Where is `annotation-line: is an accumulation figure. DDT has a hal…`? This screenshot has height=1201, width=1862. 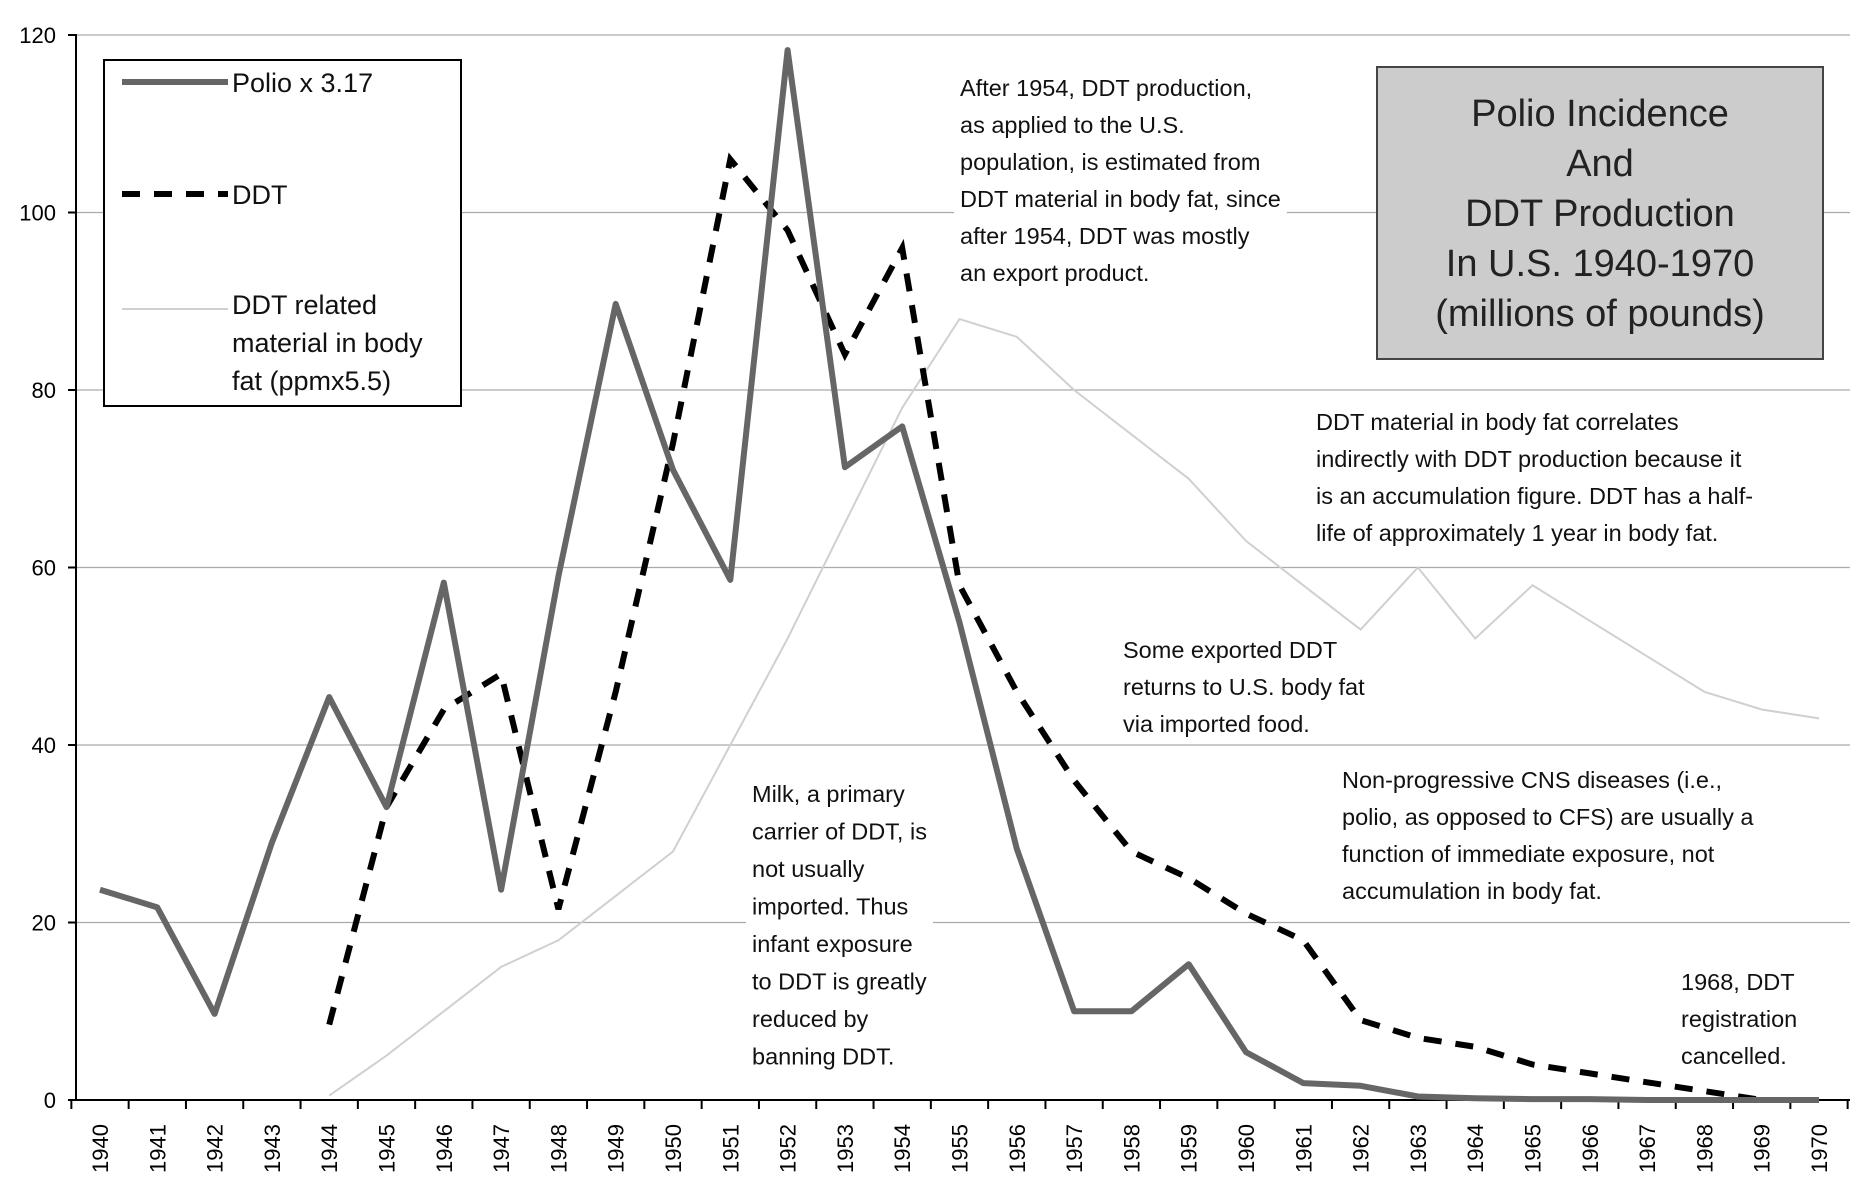 annotation-line: is an accumulation figure. DDT has a hal… is located at coordinates (1534, 496).